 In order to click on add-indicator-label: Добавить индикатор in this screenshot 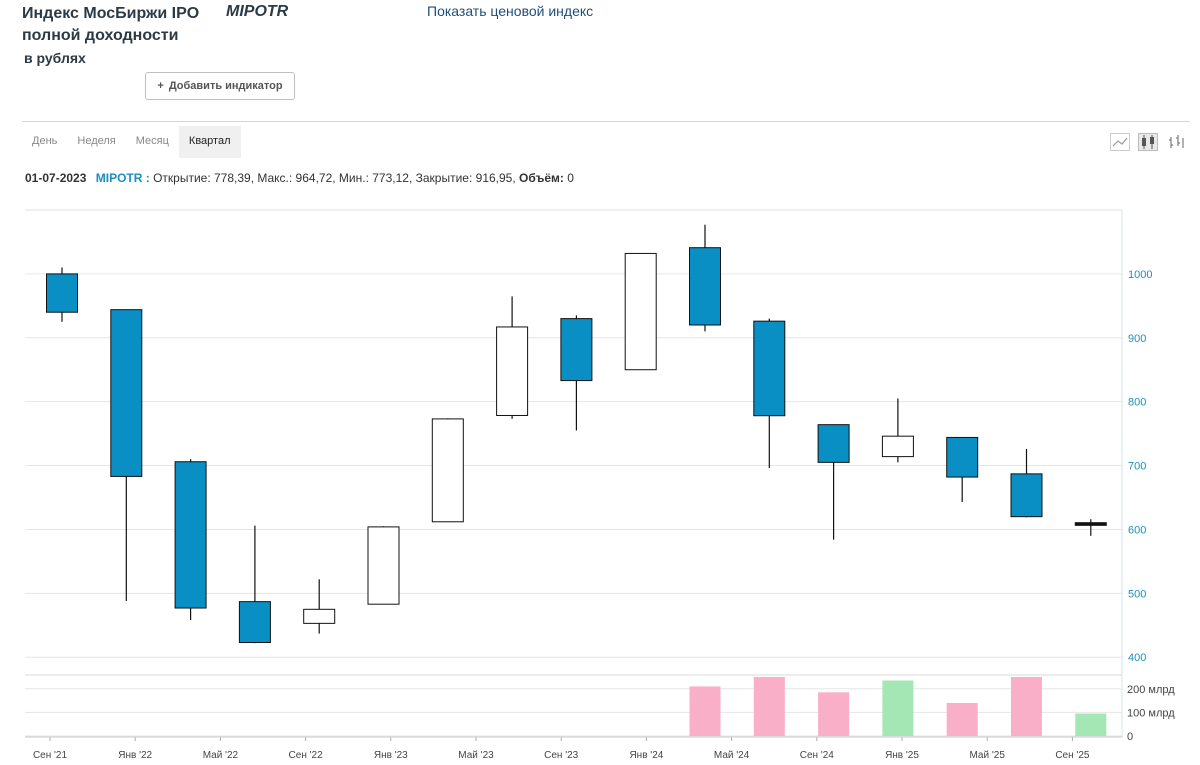, I will do `click(225, 86)`.